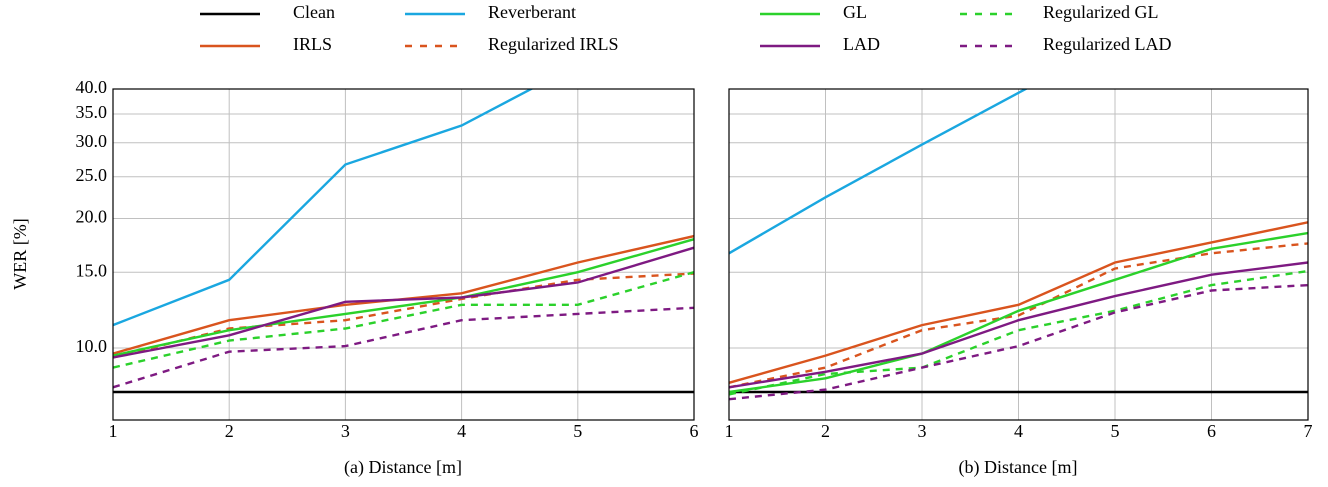  Describe the element at coordinates (1107, 44) in the screenshot. I see `legend-label: Regularized LAD` at that location.